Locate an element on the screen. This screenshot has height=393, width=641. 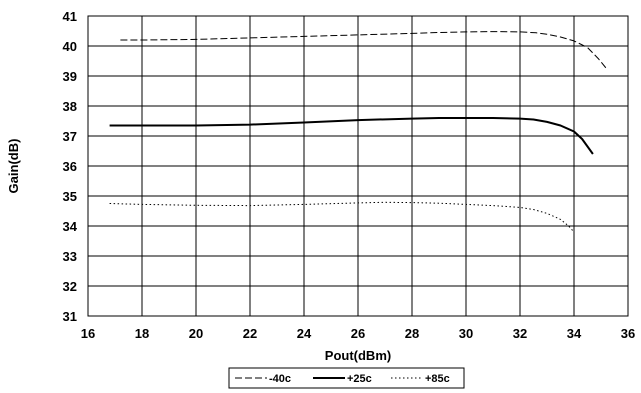
x-tick-label: 32 is located at coordinates (520, 333).